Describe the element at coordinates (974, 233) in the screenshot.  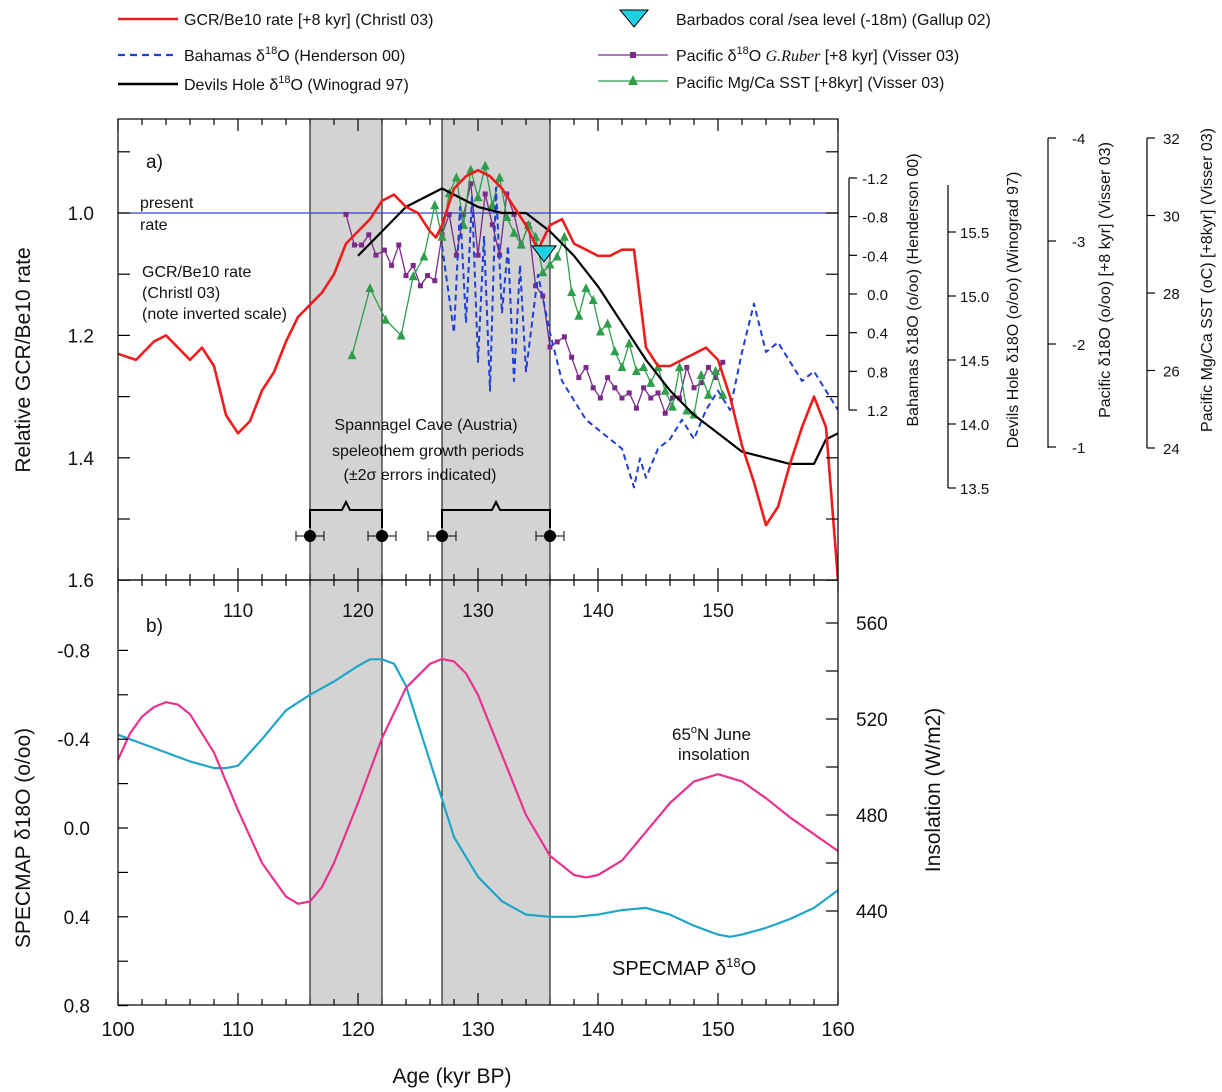
I see `devils-tick-label: 15.5` at that location.